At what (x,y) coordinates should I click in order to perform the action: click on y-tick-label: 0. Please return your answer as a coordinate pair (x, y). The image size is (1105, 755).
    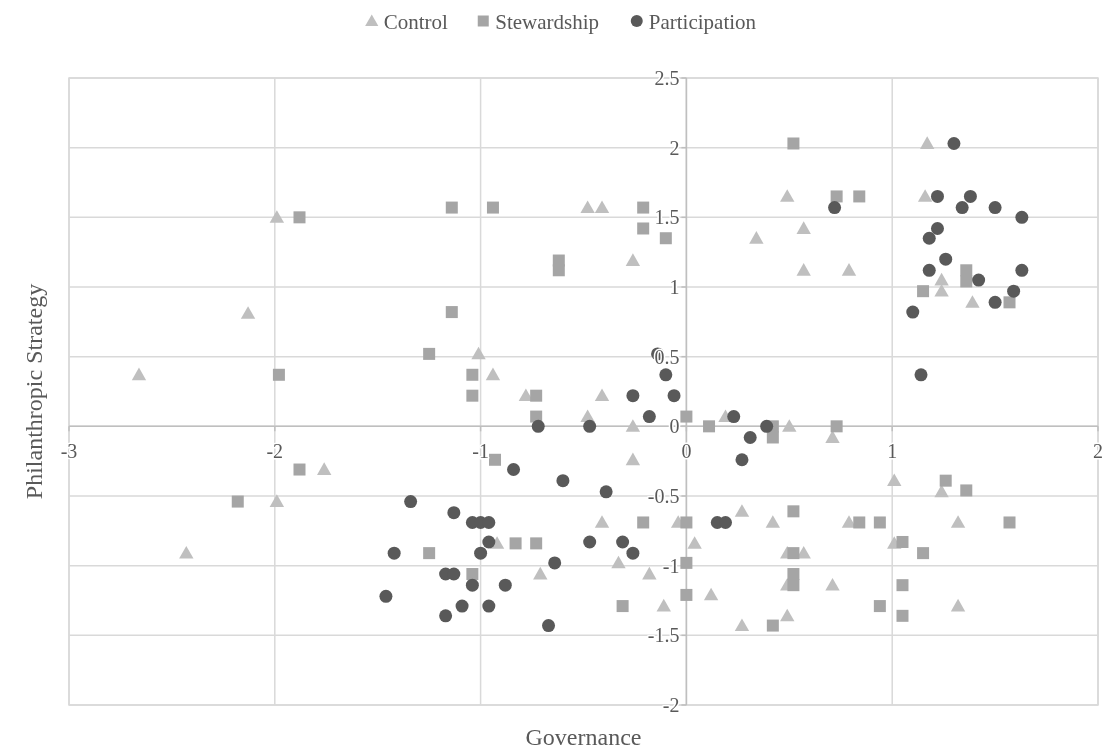
    Looking at the image, I should click on (674, 426).